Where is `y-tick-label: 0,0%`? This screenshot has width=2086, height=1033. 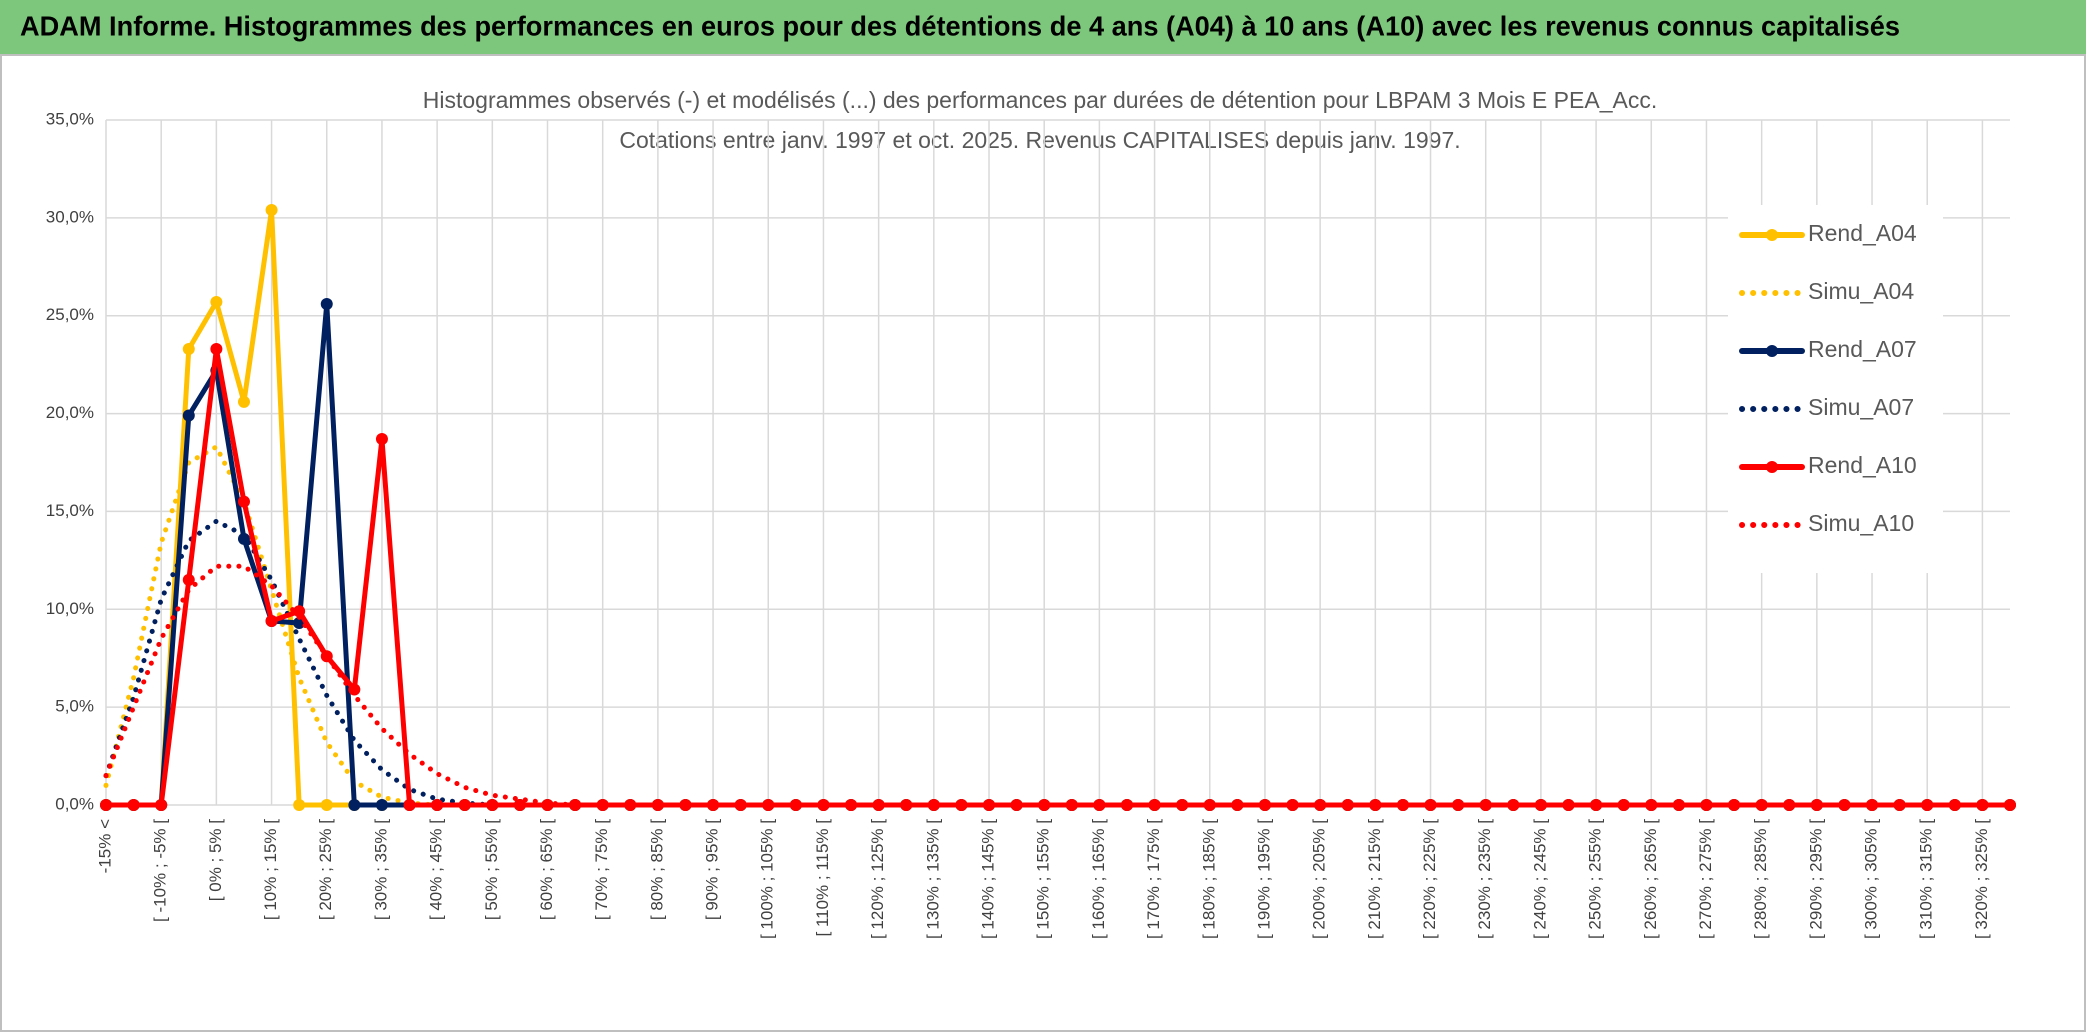 y-tick-label: 0,0% is located at coordinates (74, 803).